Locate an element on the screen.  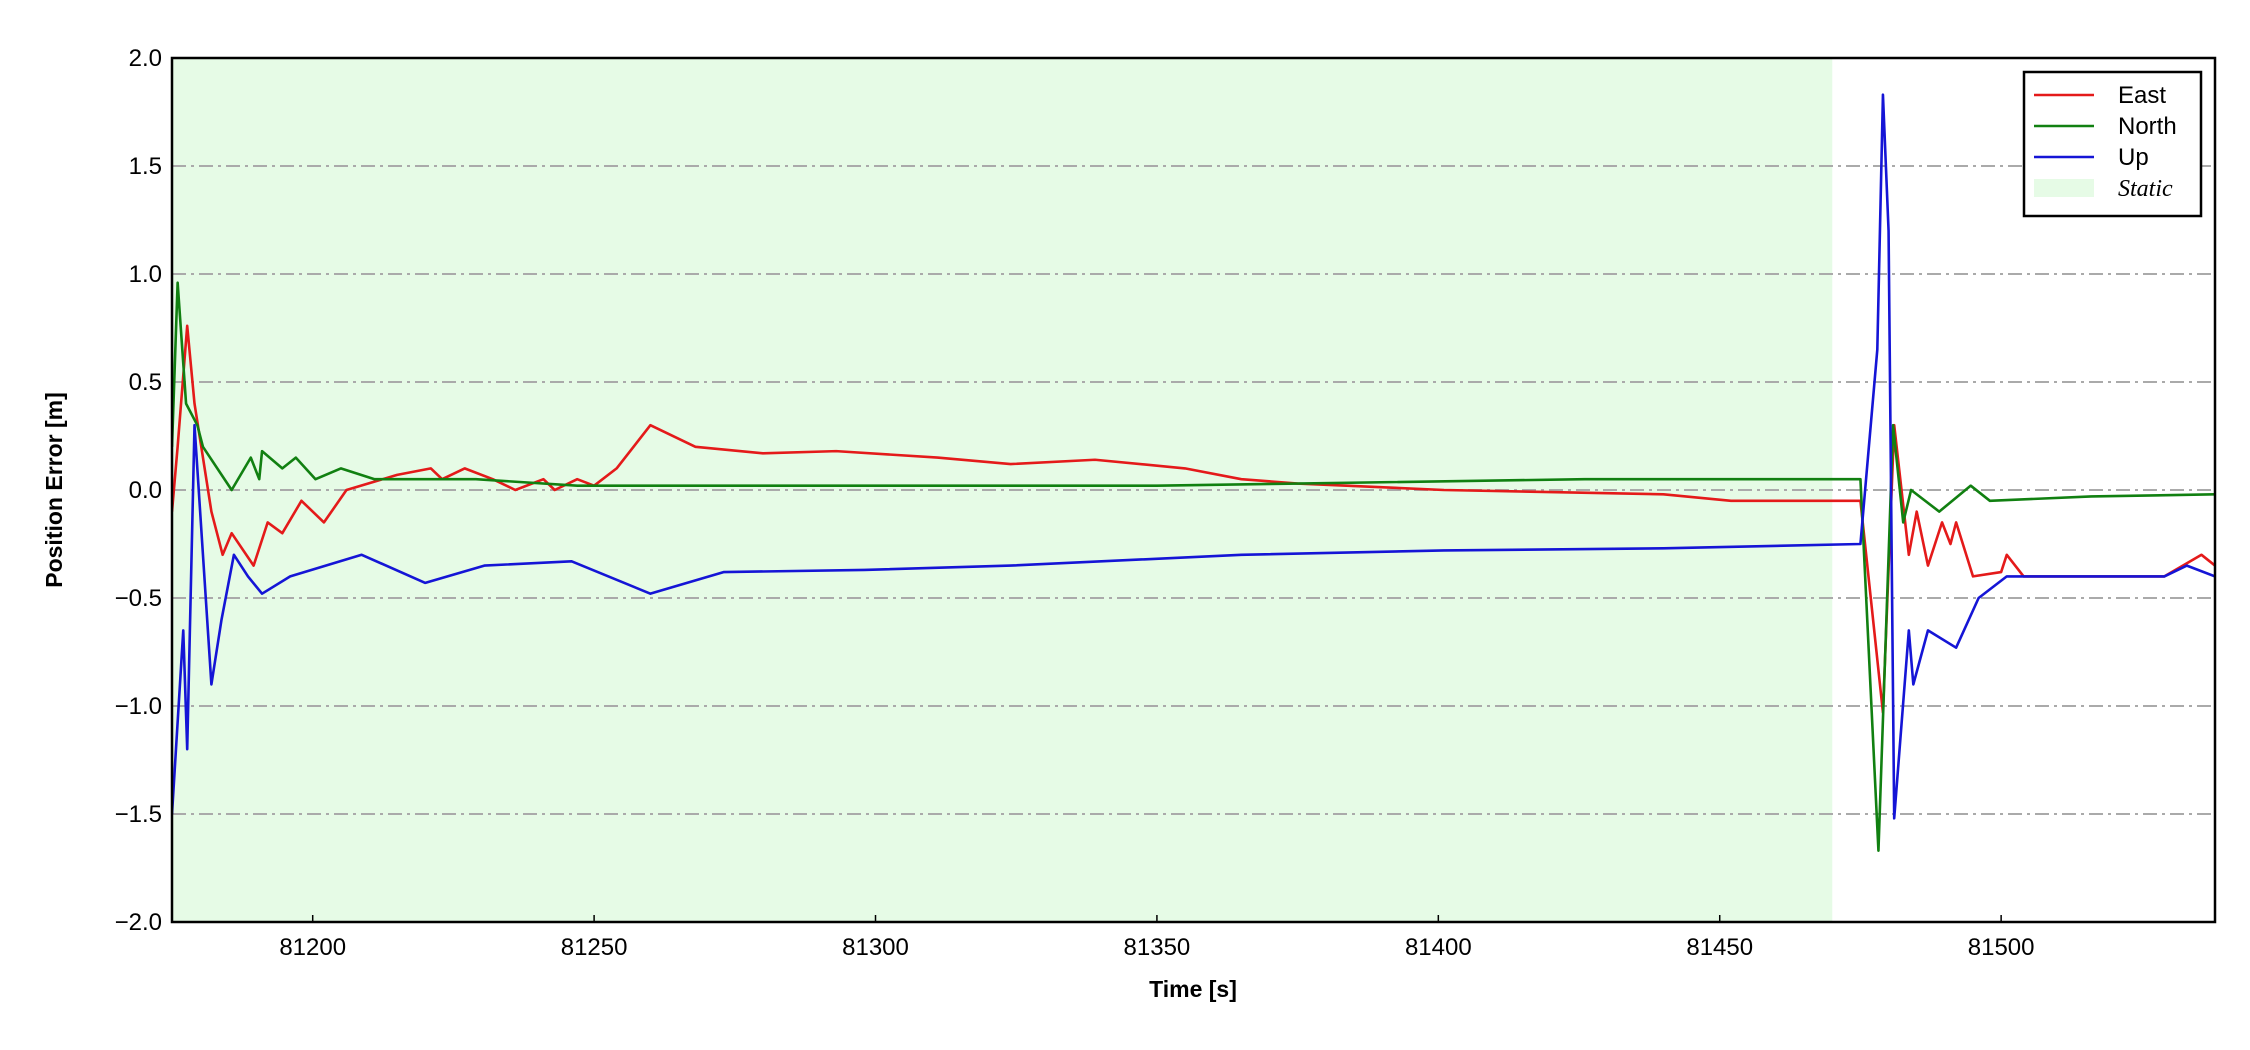
y-tick-label: 0.5 is located at coordinates (145, 382).